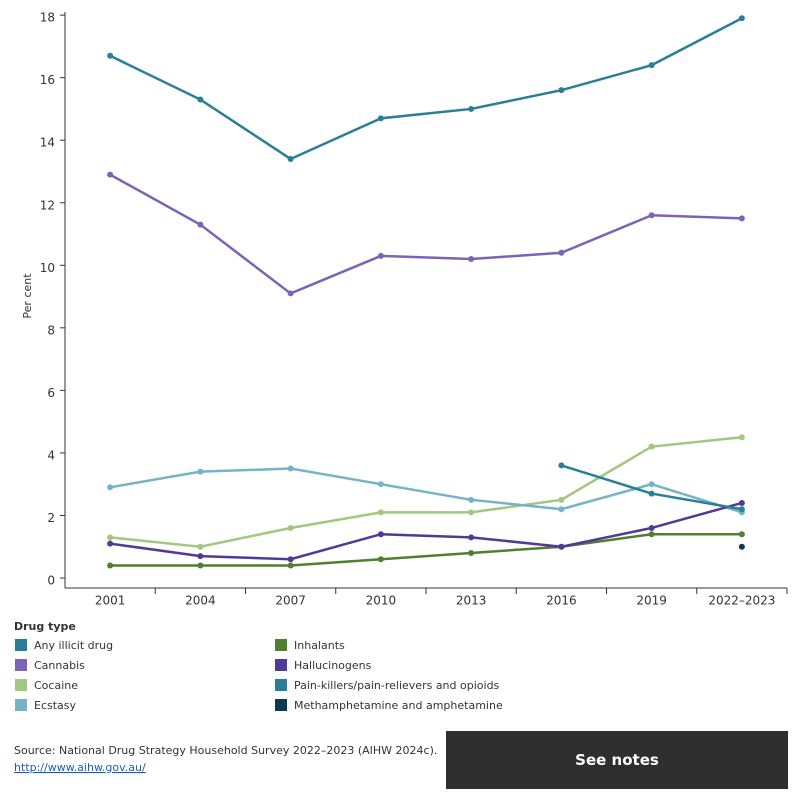  What do you see at coordinates (51, 518) in the screenshot?
I see `y-tick-label: 2` at bounding box center [51, 518].